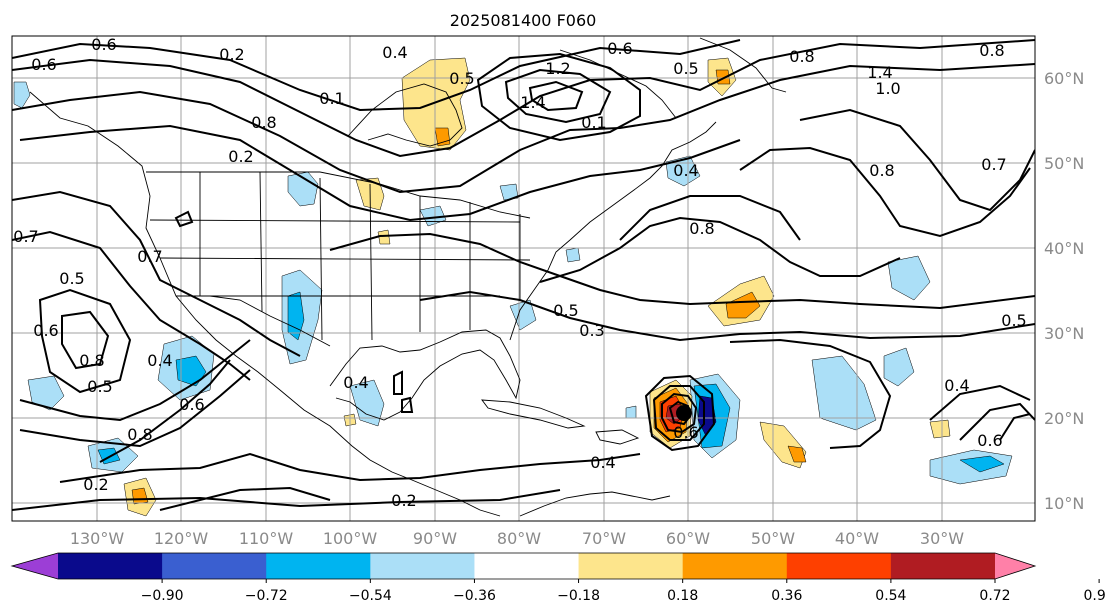 The image size is (1105, 615). I want to click on lon-label-60W: 60°W, so click(688, 538).